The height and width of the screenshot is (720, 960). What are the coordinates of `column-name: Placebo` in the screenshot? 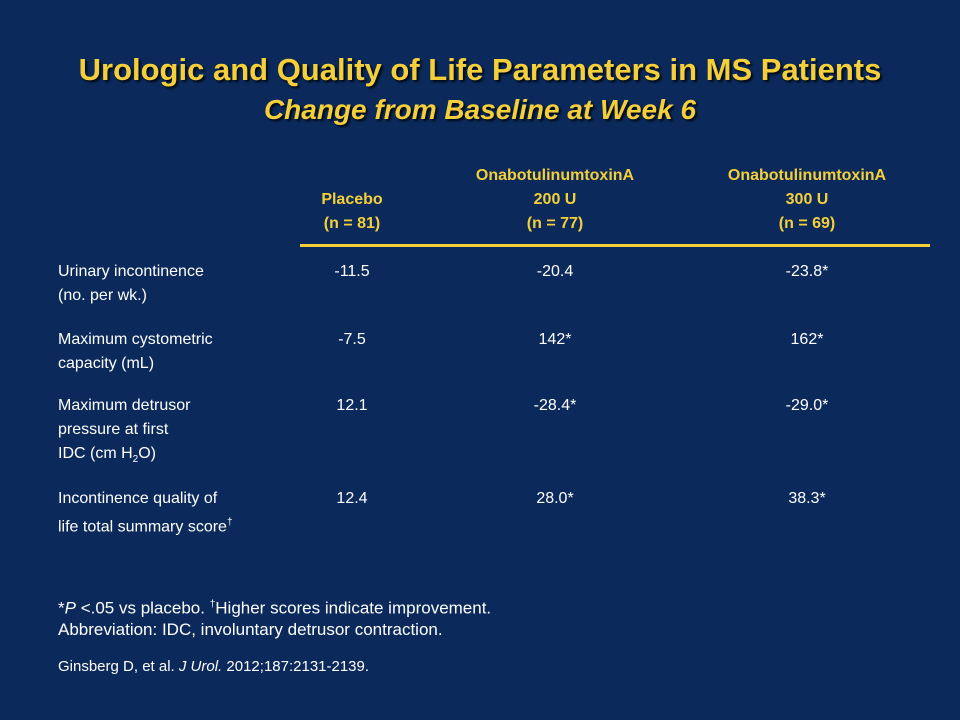 It's located at (352, 199).